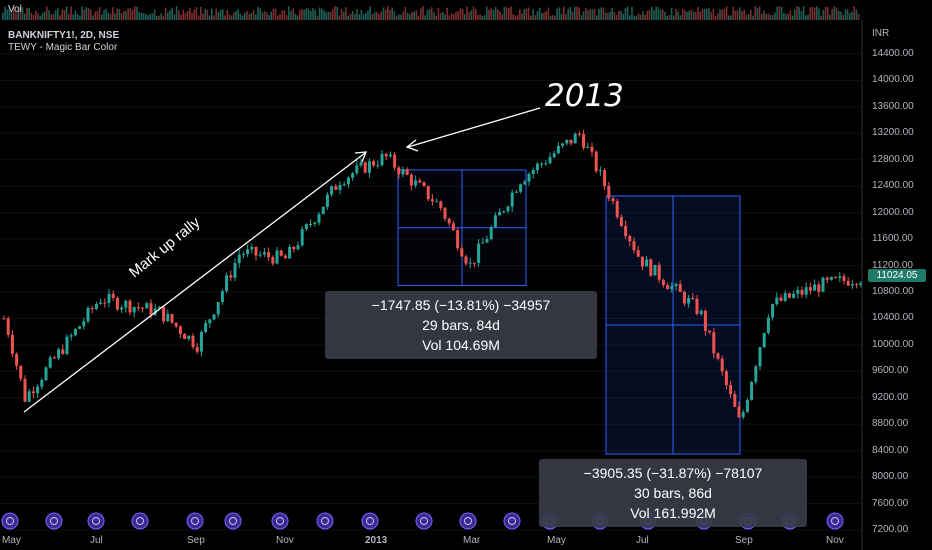 This screenshot has width=932, height=550. Describe the element at coordinates (64, 35) in the screenshot. I see `symbol-title: BANKNIFTY1!, 2D, NSE` at that location.